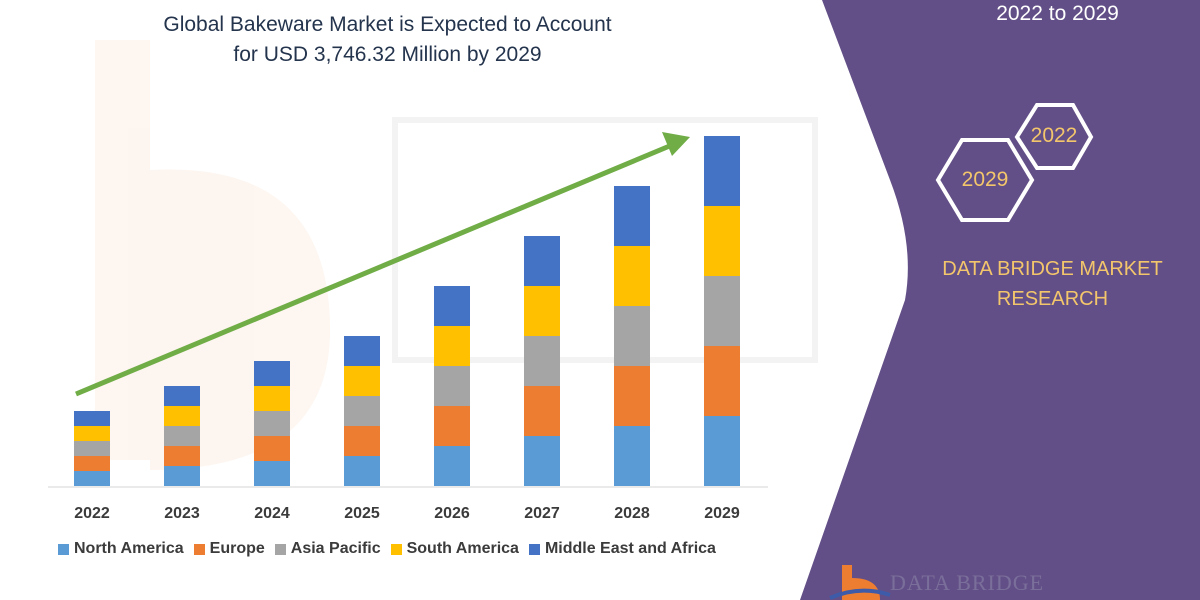 The height and width of the screenshot is (600, 1200). What do you see at coordinates (542, 513) in the screenshot?
I see `x-tick-label: 2027` at bounding box center [542, 513].